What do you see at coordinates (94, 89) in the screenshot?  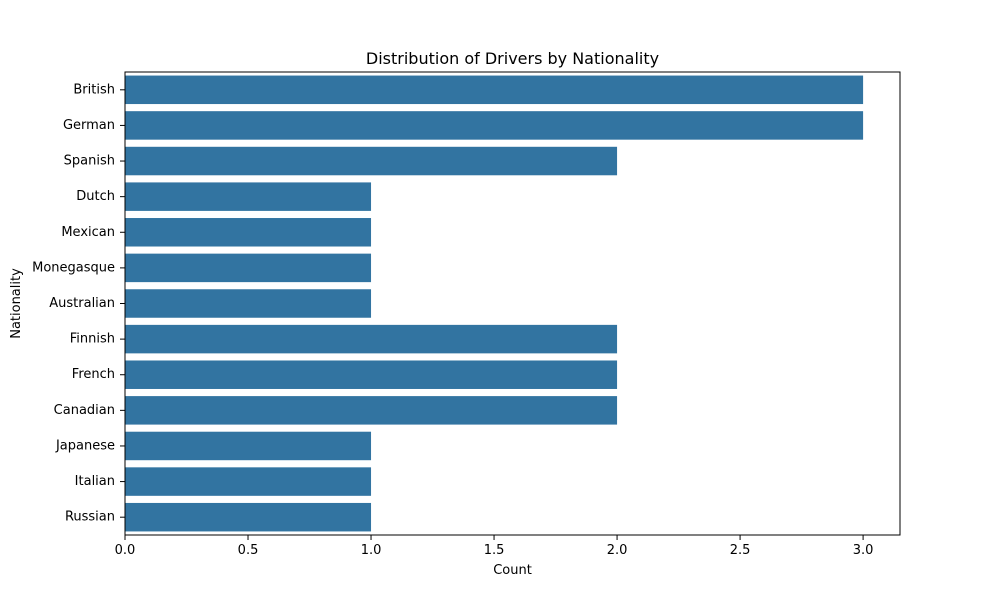 I see `y-tick-label: British` at bounding box center [94, 89].